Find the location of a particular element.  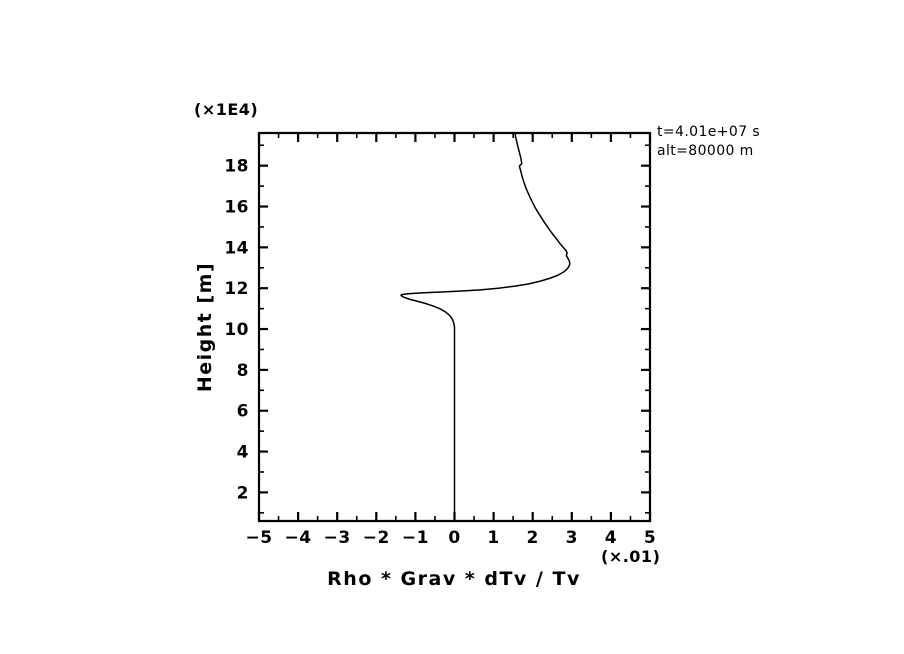

y-tick-label: 10 is located at coordinates (236, 330).